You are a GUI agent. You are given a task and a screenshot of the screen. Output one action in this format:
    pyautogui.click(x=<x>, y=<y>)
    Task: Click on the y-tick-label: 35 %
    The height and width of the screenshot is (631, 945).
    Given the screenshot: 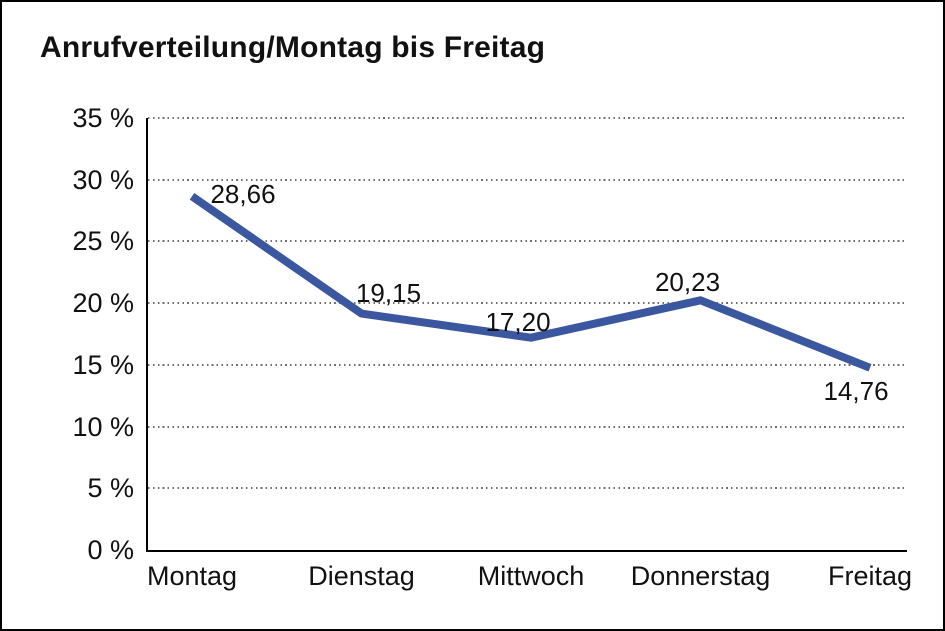 What is the action you would take?
    pyautogui.click(x=103, y=118)
    